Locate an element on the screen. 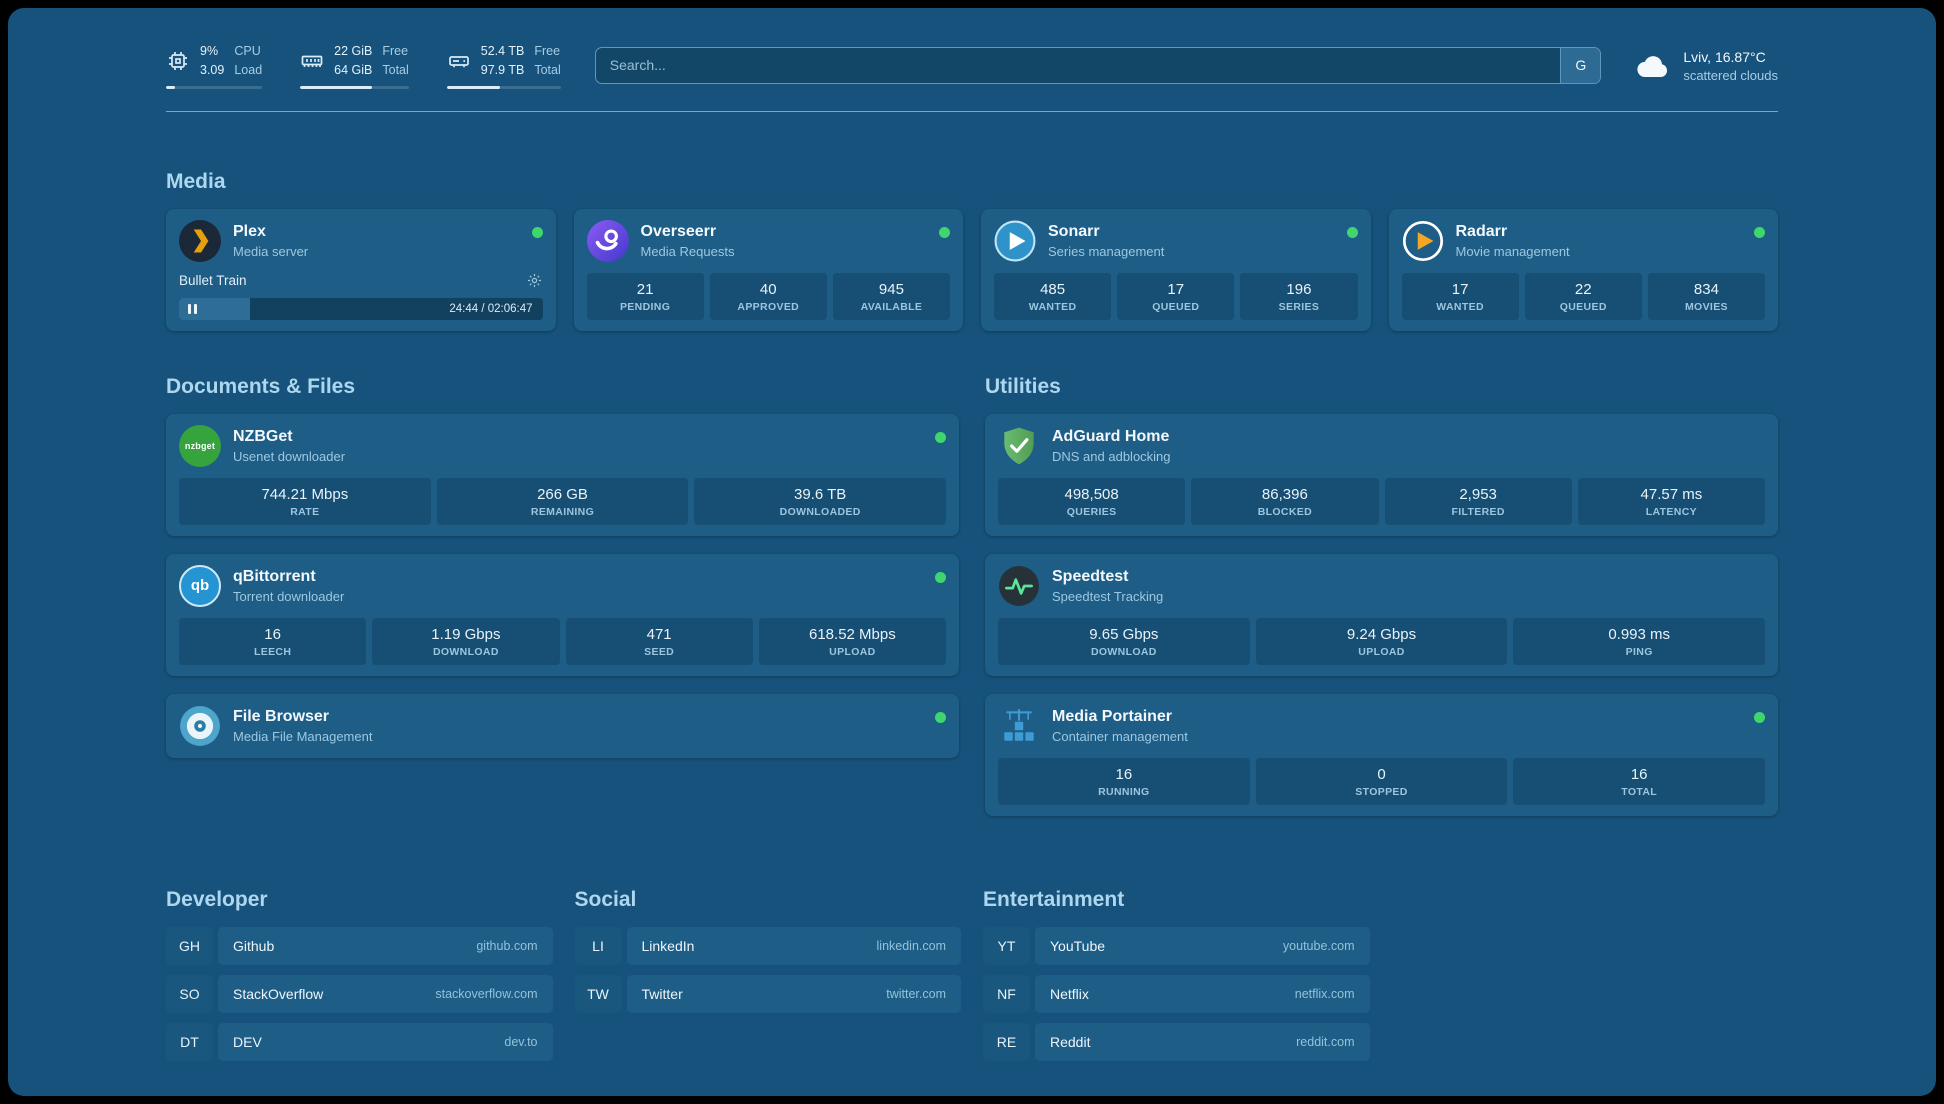  bookmark-url: youtube.com is located at coordinates (1318, 945).